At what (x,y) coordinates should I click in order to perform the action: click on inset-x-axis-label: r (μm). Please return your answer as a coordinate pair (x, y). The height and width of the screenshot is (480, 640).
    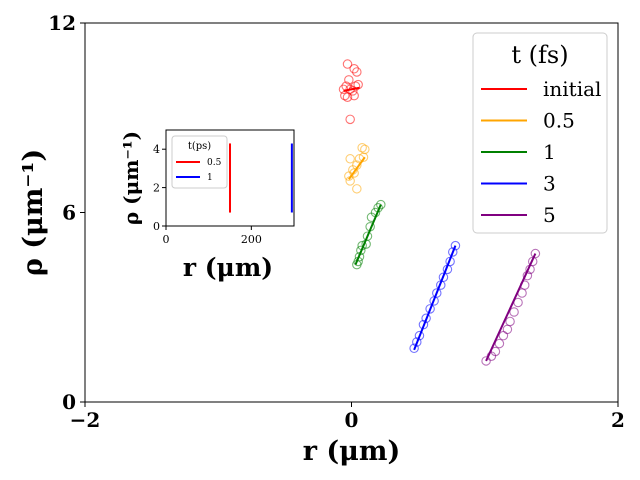
    Looking at the image, I should click on (228, 267).